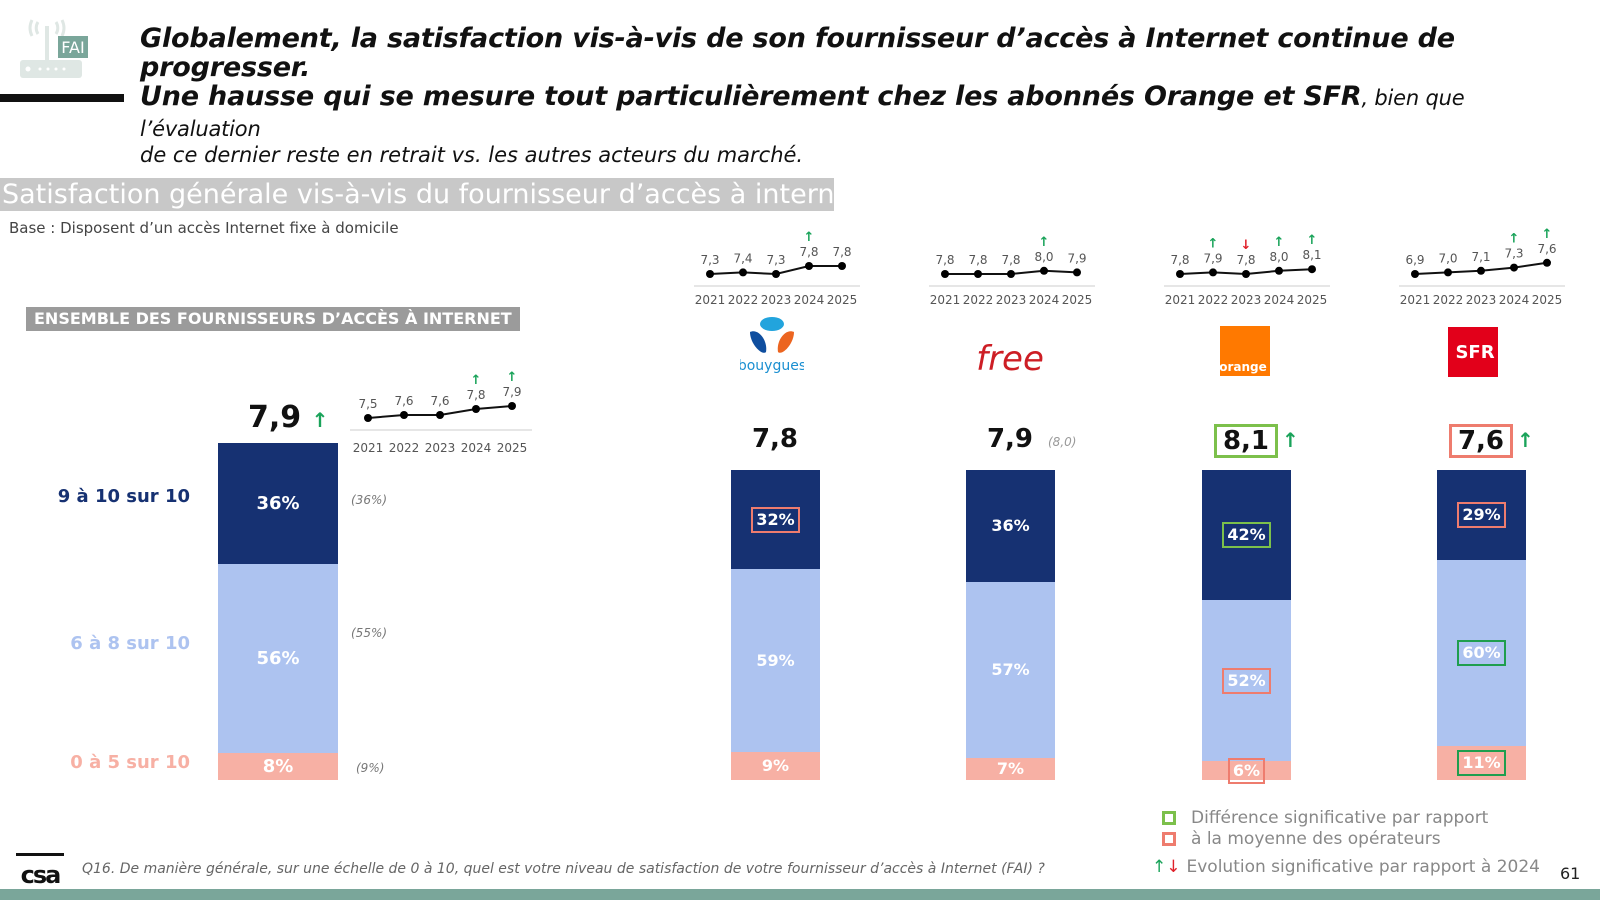 The width and height of the screenshot is (1600, 900). Describe the element at coordinates (1213, 300) in the screenshot. I see `orange-trend-year-label: 2022` at that location.